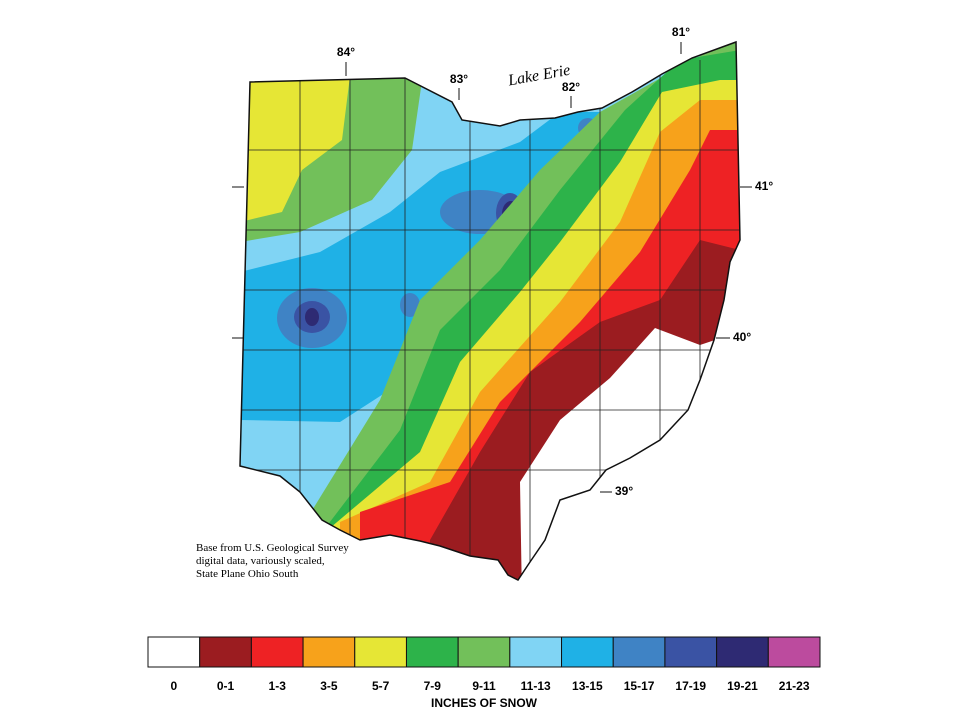 The height and width of the screenshot is (720, 960). Describe the element at coordinates (484, 686) in the screenshot. I see `legend-label: 9-11` at that location.